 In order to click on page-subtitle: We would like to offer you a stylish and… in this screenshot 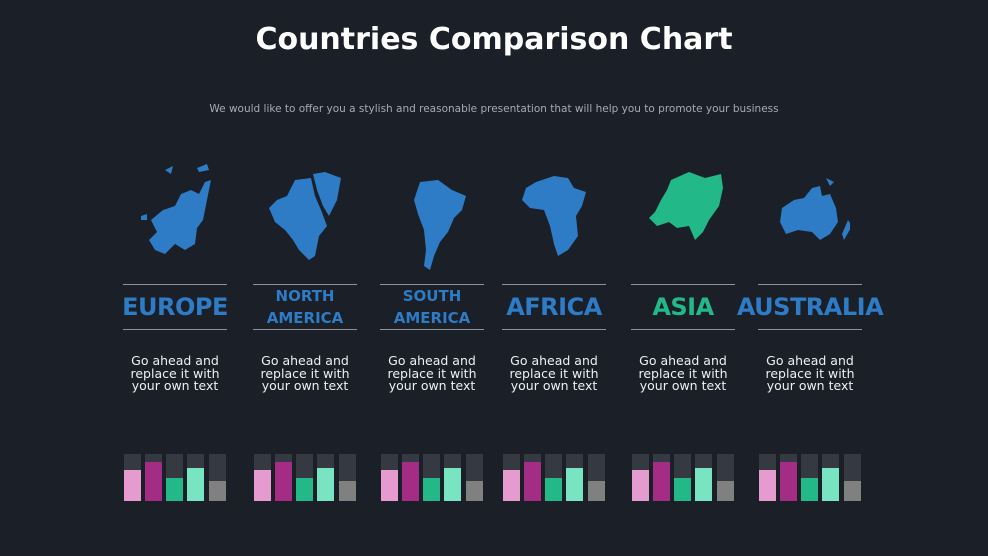, I will do `click(494, 109)`.